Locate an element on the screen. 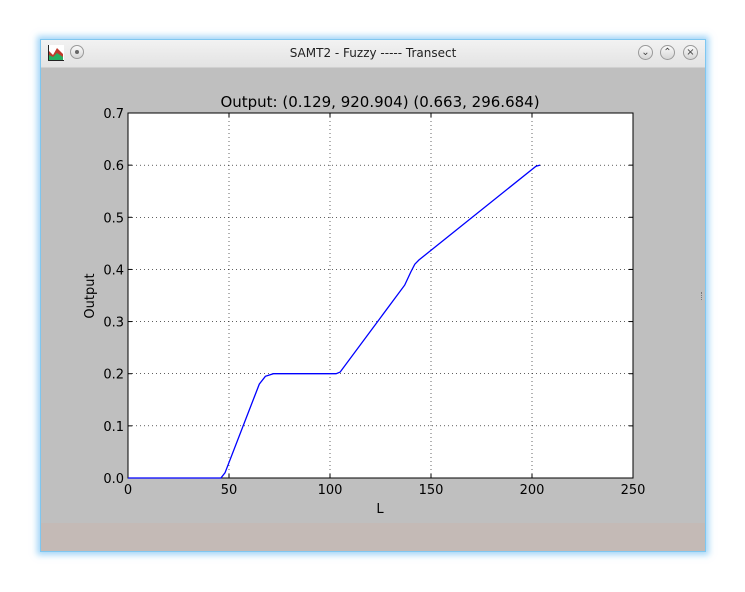 This screenshot has width=745, height=592. y-tick-label: 0.6 is located at coordinates (113, 166).